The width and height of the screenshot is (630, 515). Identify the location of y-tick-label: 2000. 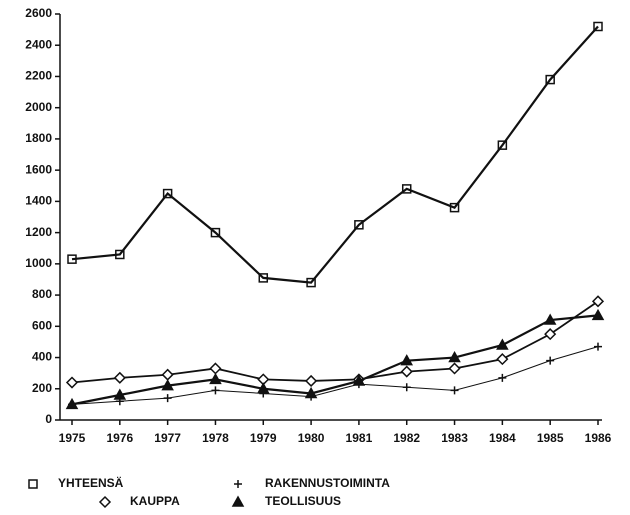
(38, 107).